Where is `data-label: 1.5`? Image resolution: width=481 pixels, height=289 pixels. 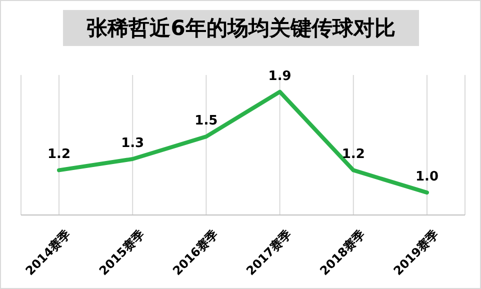 data-label: 1.5 is located at coordinates (206, 121).